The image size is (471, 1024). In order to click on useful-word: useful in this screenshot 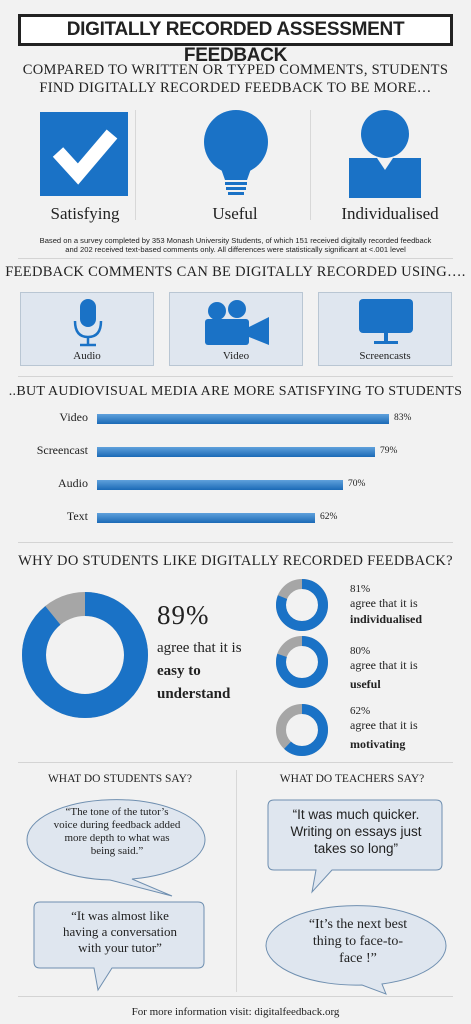, I will do `click(365, 684)`.